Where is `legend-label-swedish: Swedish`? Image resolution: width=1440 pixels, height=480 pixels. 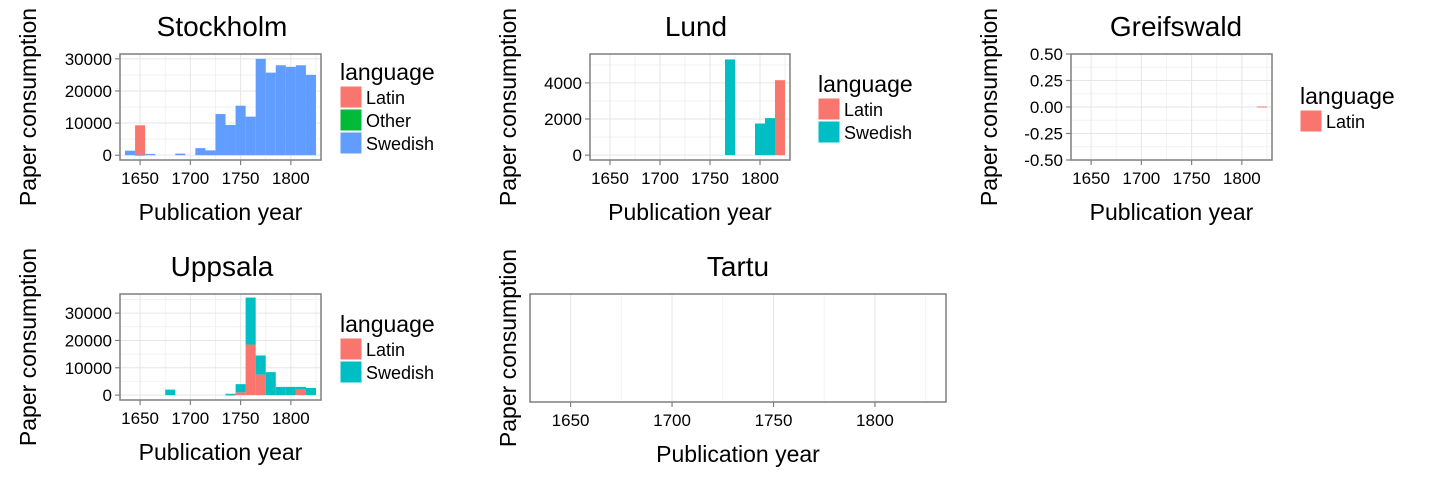
legend-label-swedish: Swedish is located at coordinates (400, 144).